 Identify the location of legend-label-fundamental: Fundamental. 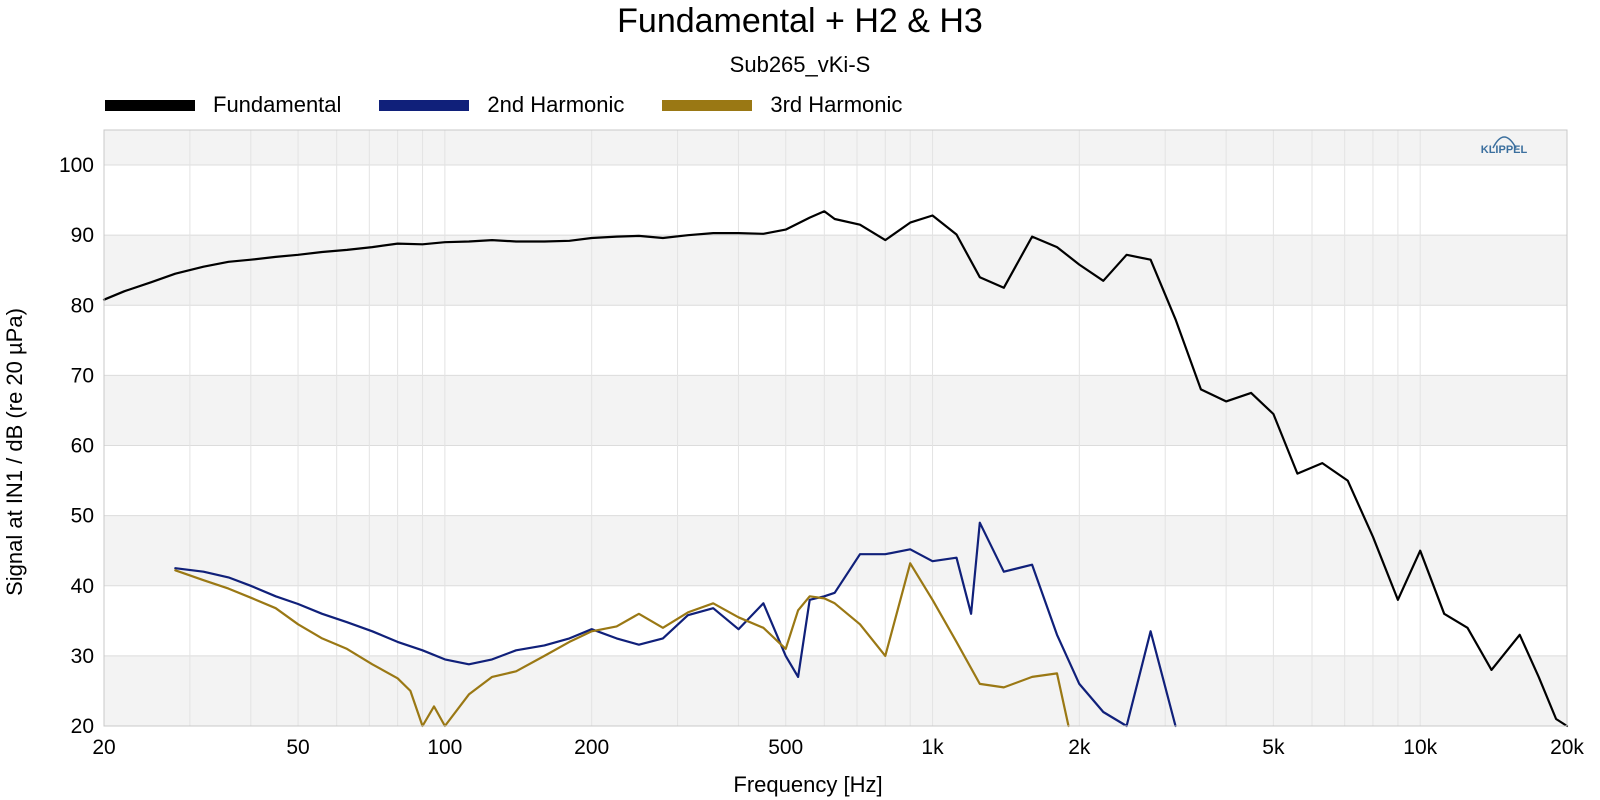
(277, 104).